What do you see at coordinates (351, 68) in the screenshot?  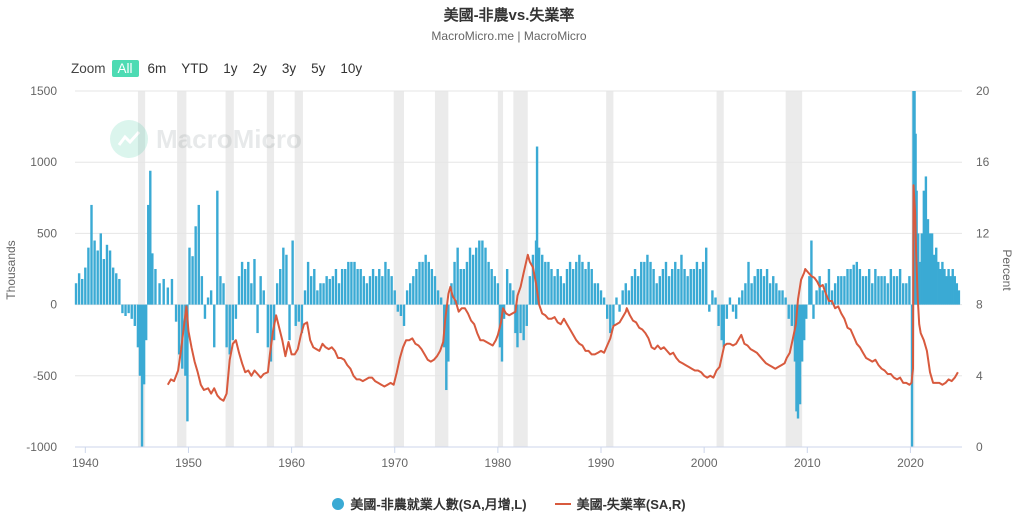 I see `zoom-button-10y: 10y` at bounding box center [351, 68].